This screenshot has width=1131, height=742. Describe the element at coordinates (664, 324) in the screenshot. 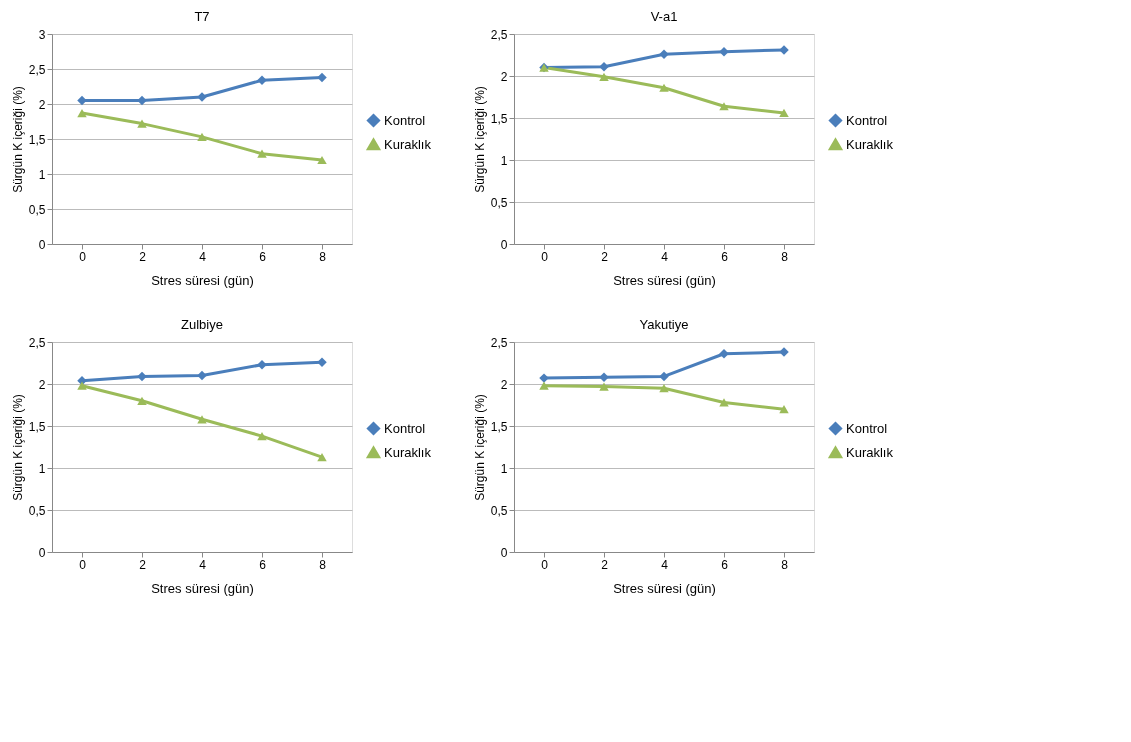

I see `chart-title: Yakutiye` at that location.